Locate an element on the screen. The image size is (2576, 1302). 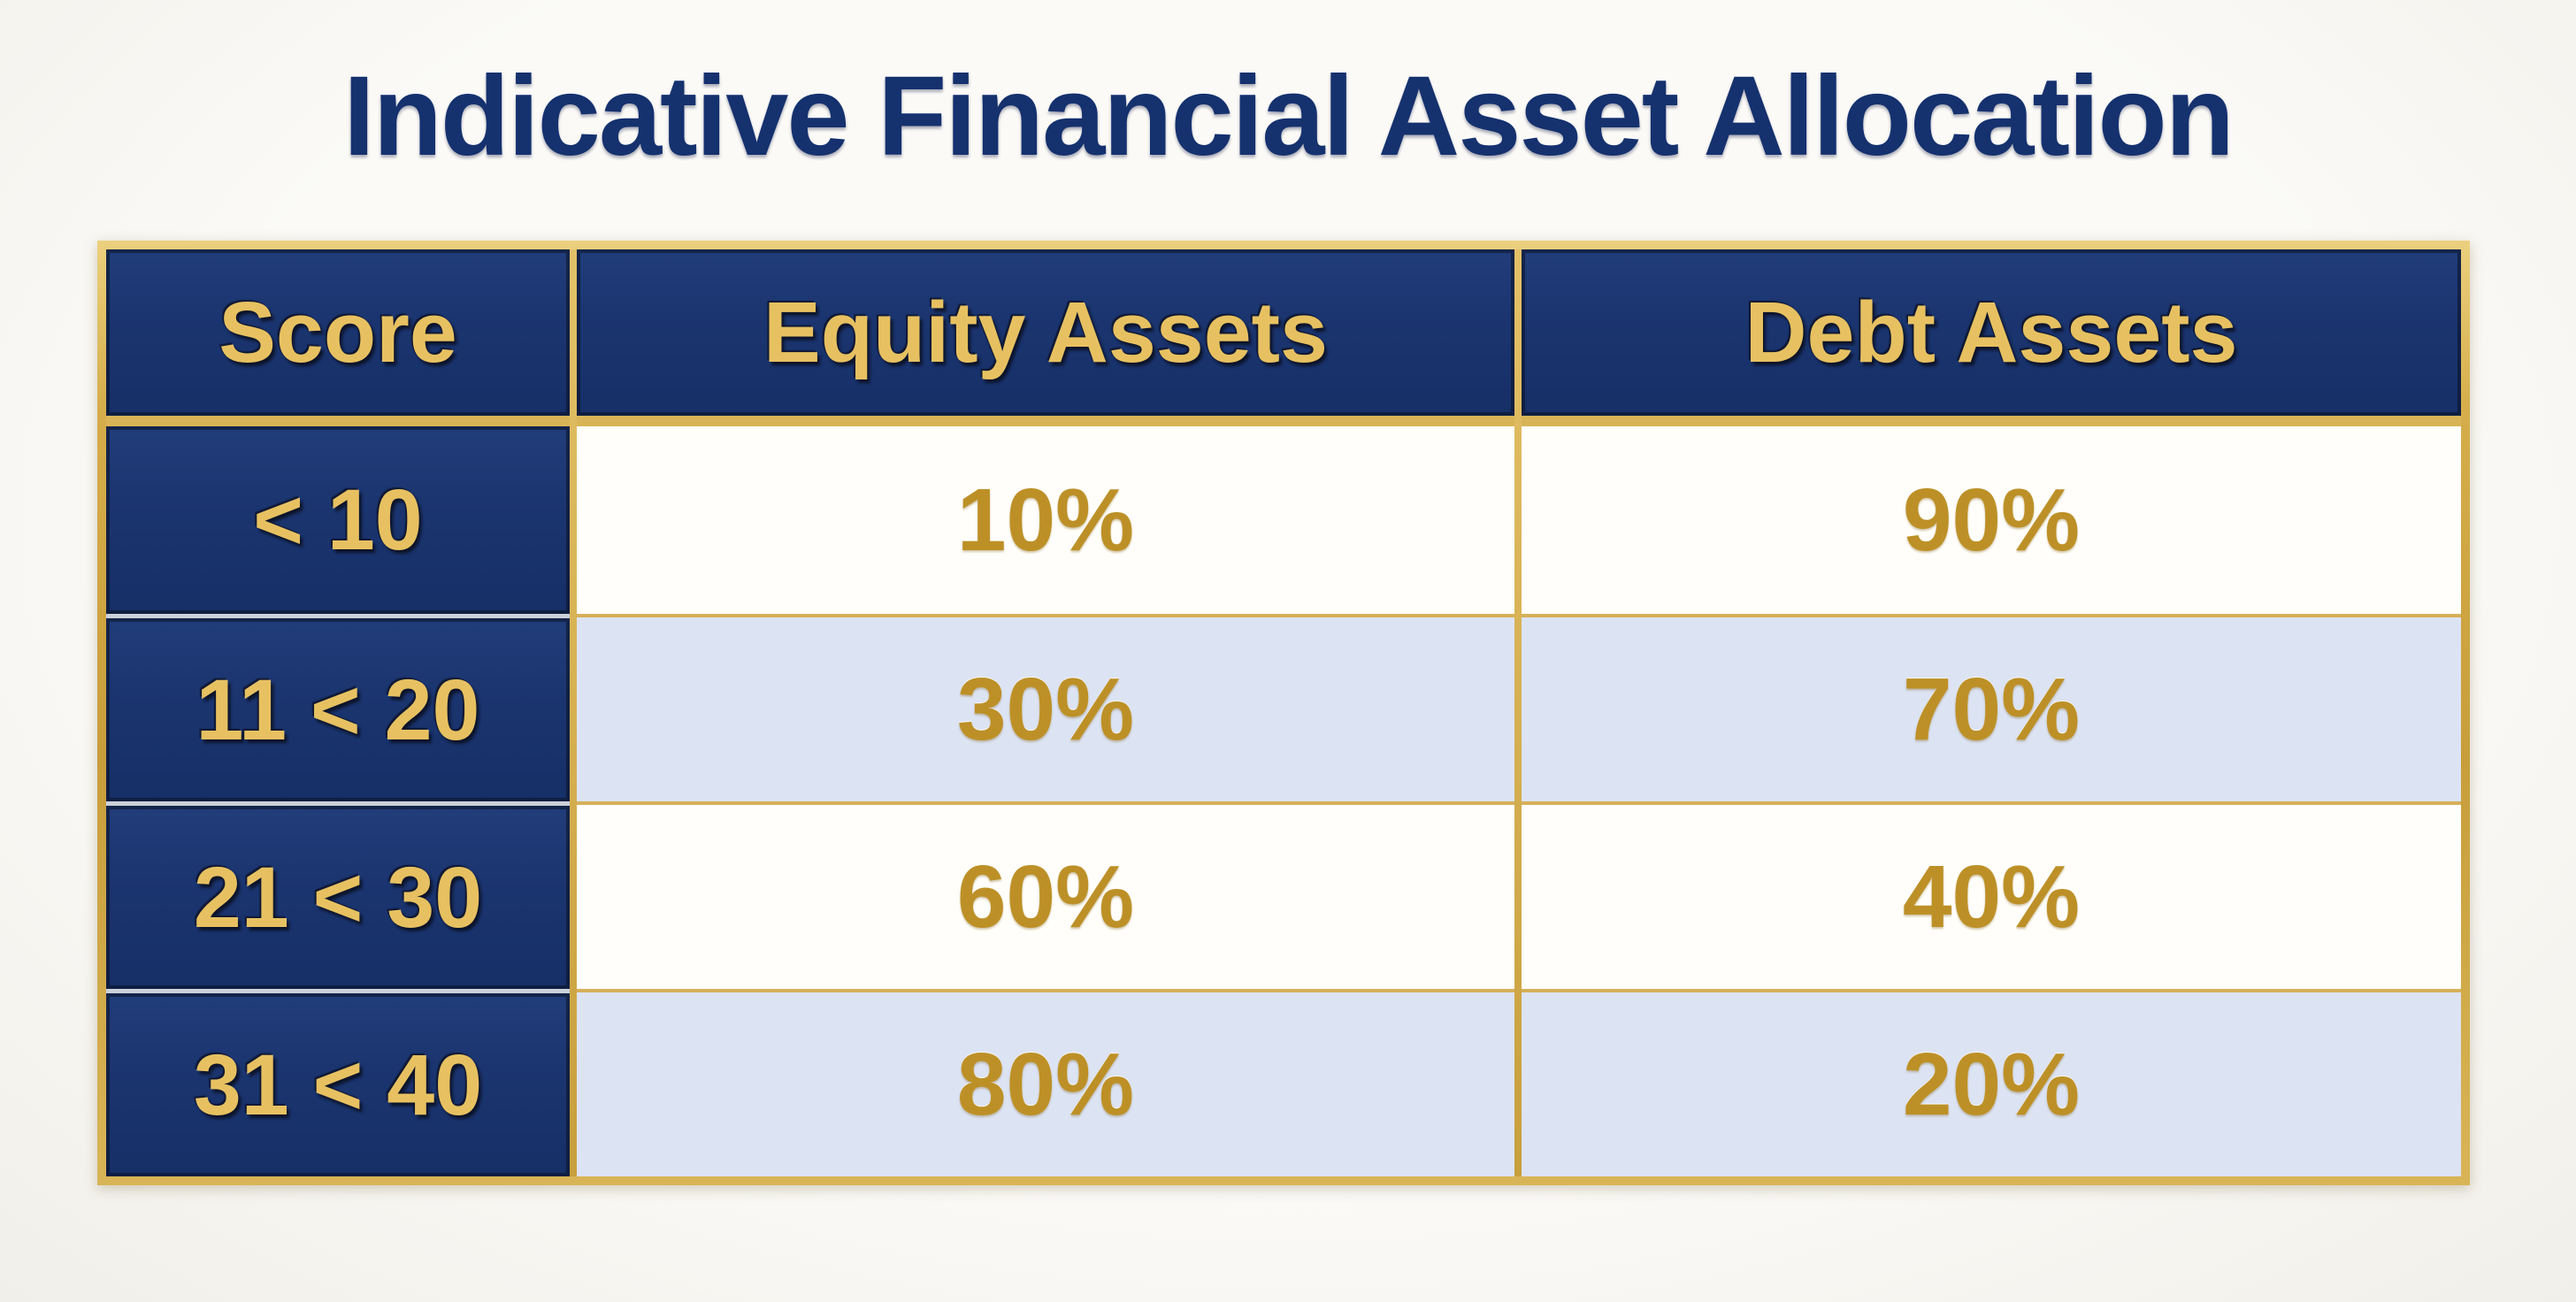
row1-debt-value: 90% is located at coordinates (1991, 520).